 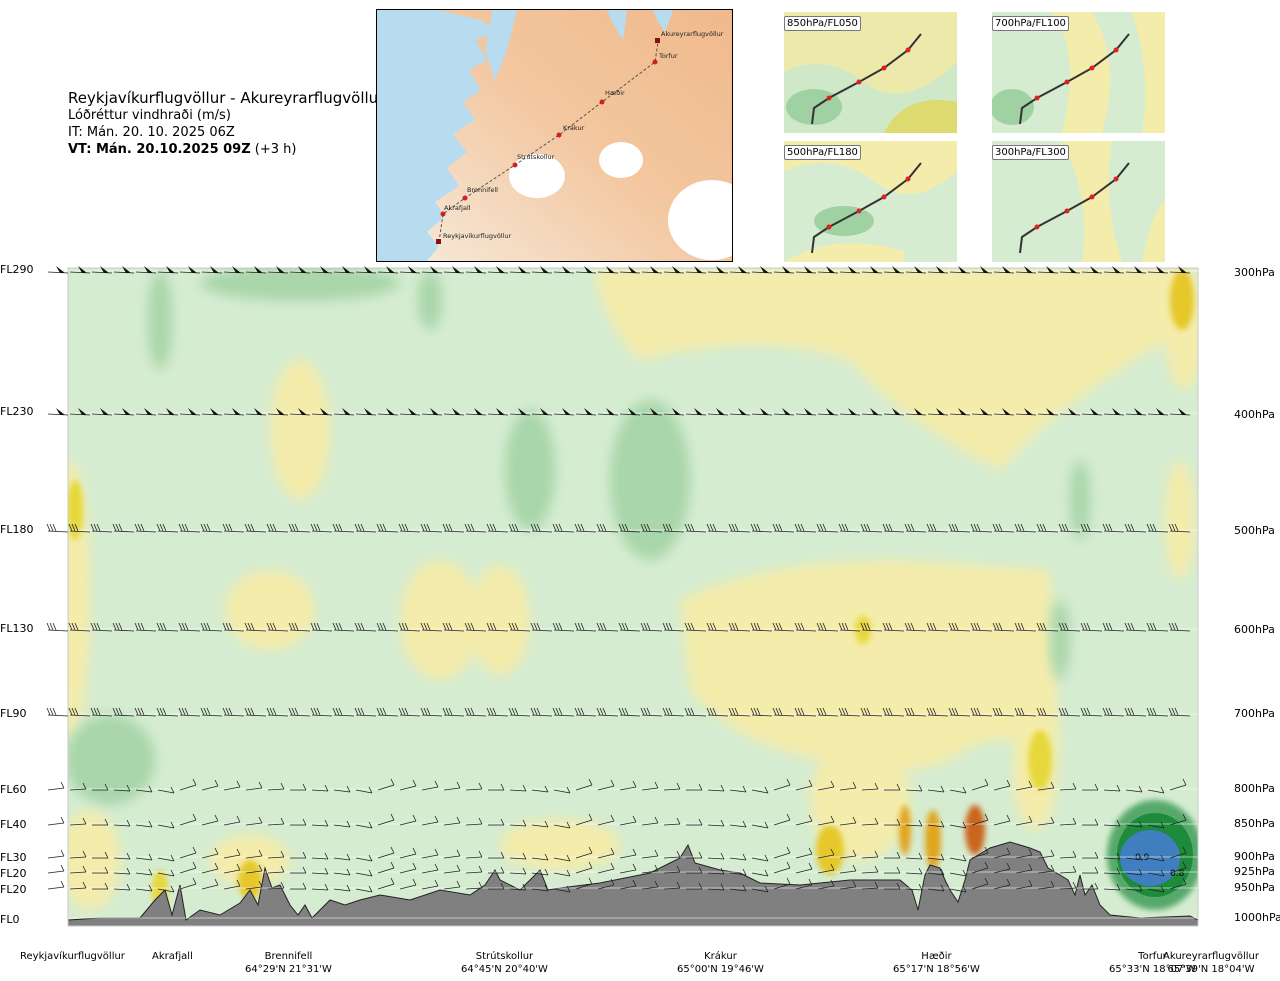 What do you see at coordinates (870, 201) in the screenshot?
I see `thumbnail-500hpa: 500hPa/FL180` at bounding box center [870, 201].